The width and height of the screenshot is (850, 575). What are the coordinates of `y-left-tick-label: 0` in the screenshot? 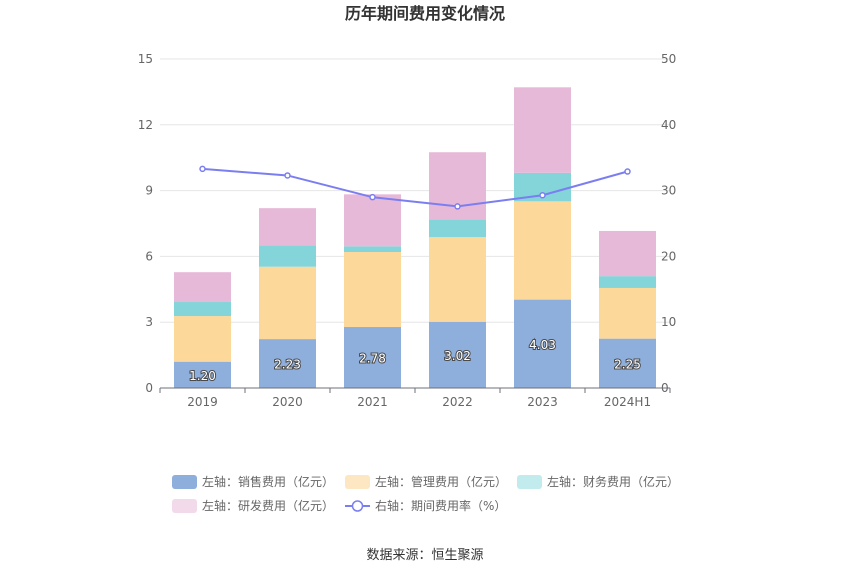 It's located at (149, 388).